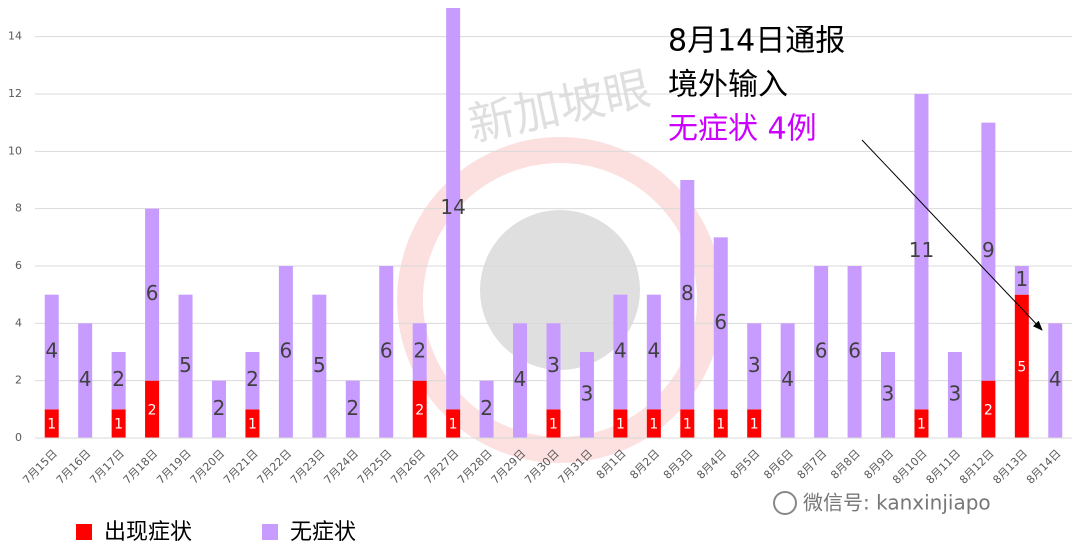  Describe the element at coordinates (678, 464) in the screenshot. I see `x-tick-label: 8月3日` at that location.